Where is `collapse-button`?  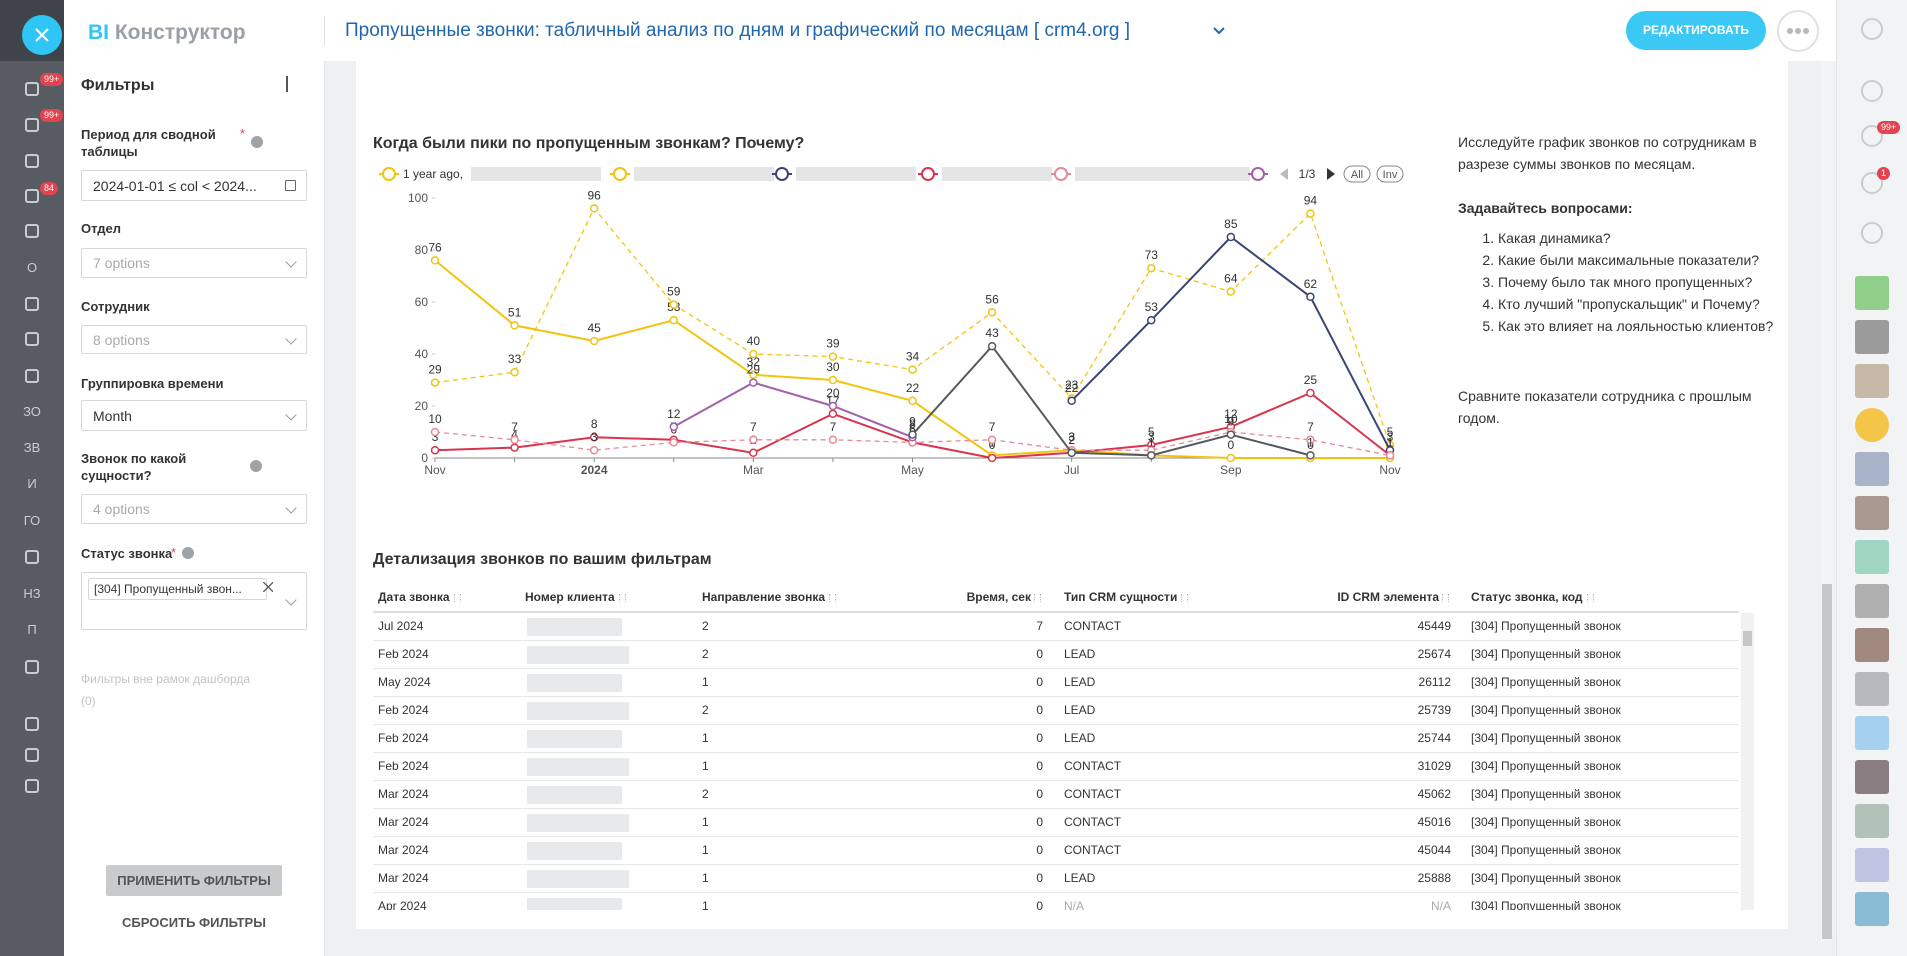 collapse-button is located at coordinates (295, 84).